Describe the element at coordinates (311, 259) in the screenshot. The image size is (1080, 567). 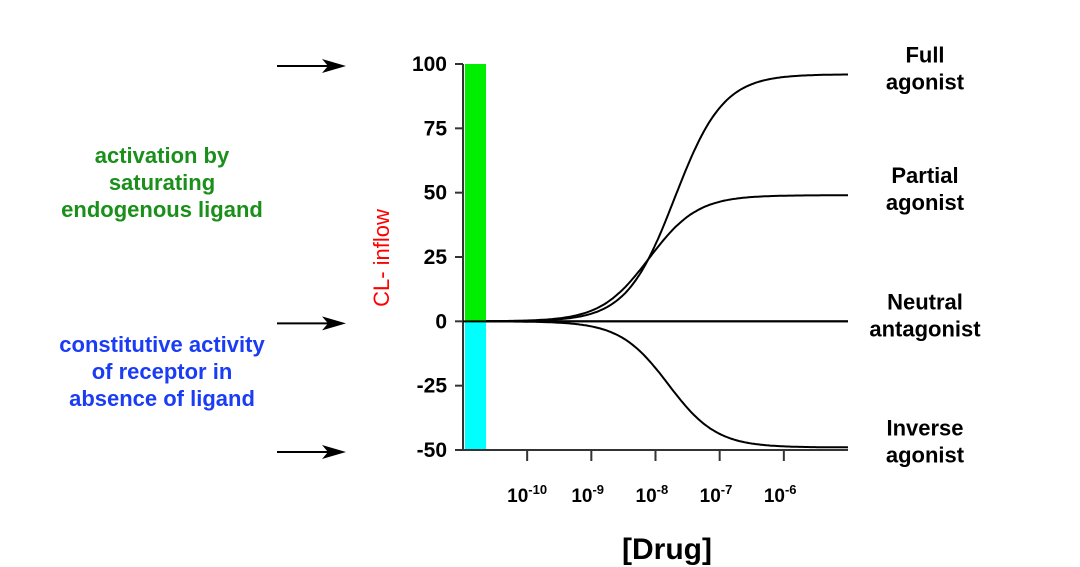
I see `arrows-layer` at that location.